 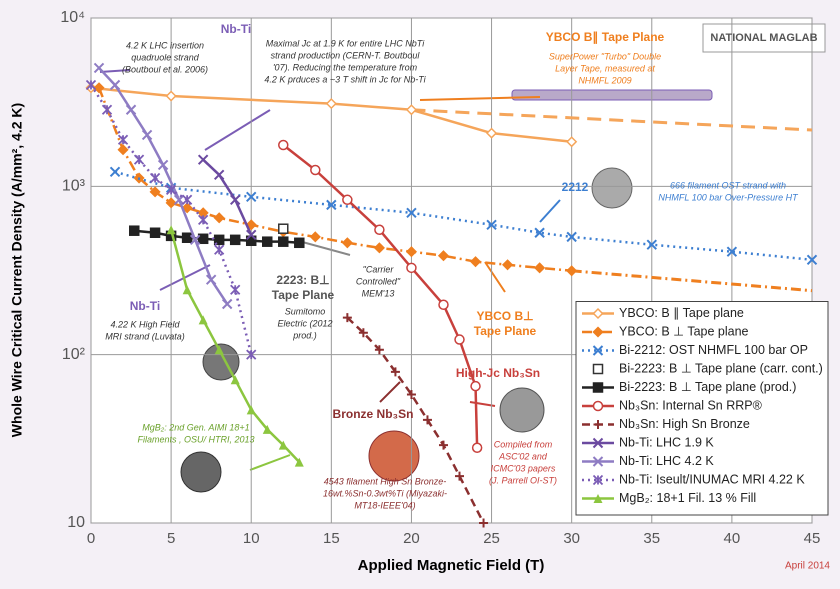 What do you see at coordinates (605, 37) in the screenshot?
I see `annotation: YBCO B∥ Tape Plane` at bounding box center [605, 37].